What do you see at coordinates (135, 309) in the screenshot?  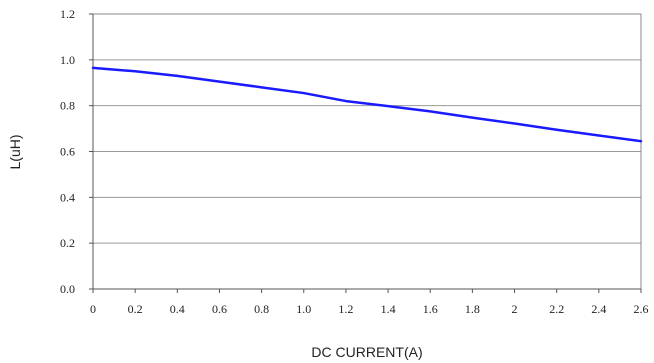 I see `x-tick-label: 0.2` at bounding box center [135, 309].